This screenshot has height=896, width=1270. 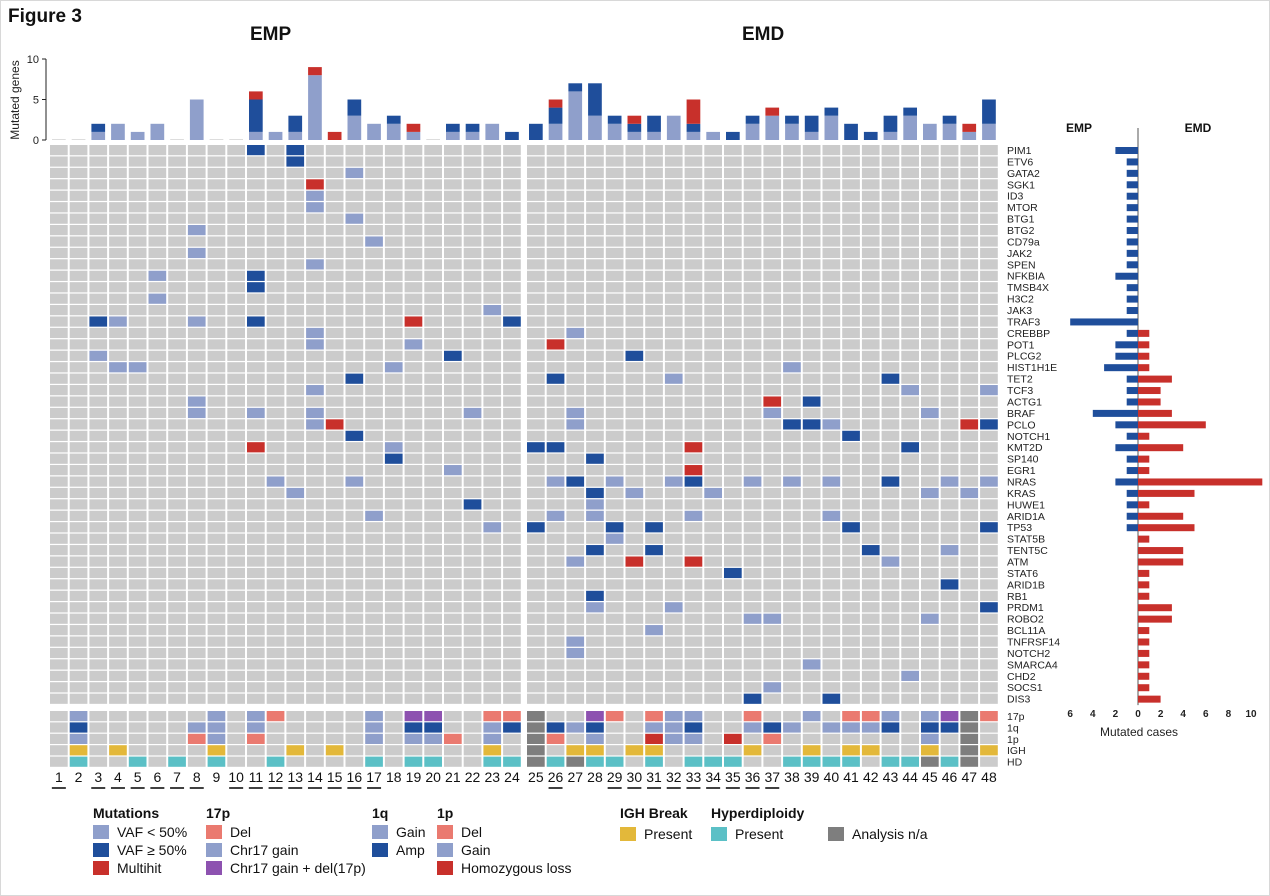 What do you see at coordinates (276, 777) in the screenshot?
I see `patient-number: 12` at bounding box center [276, 777].